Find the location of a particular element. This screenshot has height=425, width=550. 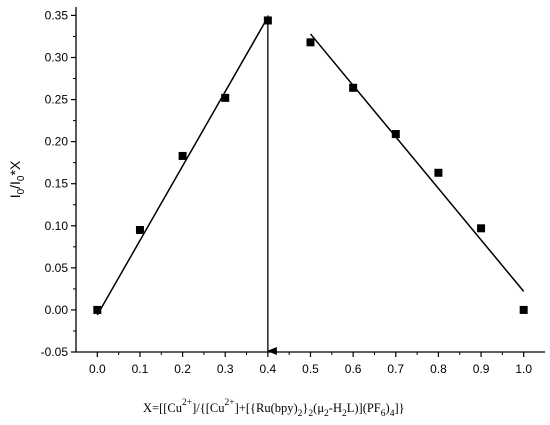

y-tick-label: 0.00 is located at coordinates (57, 310).